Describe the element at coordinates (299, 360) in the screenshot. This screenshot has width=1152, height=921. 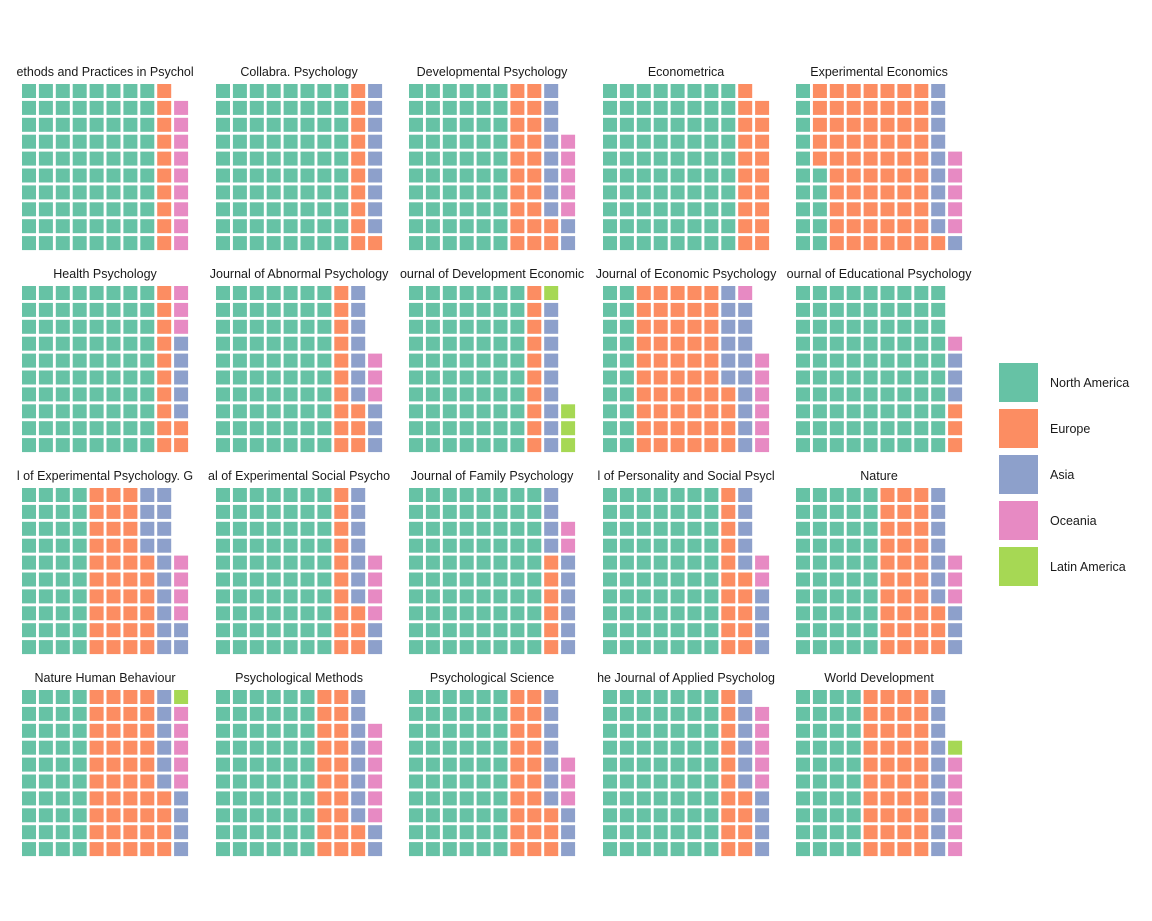
I see `panel: Journal of Abnormal Psychology` at that location.